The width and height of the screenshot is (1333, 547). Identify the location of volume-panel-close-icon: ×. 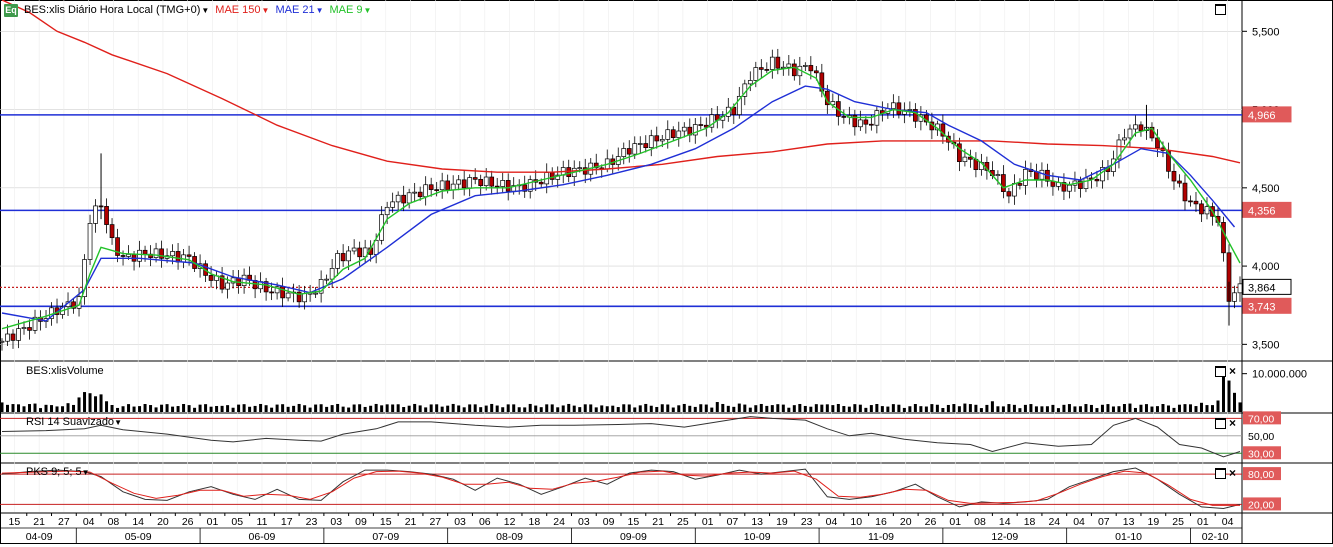
(1233, 371).